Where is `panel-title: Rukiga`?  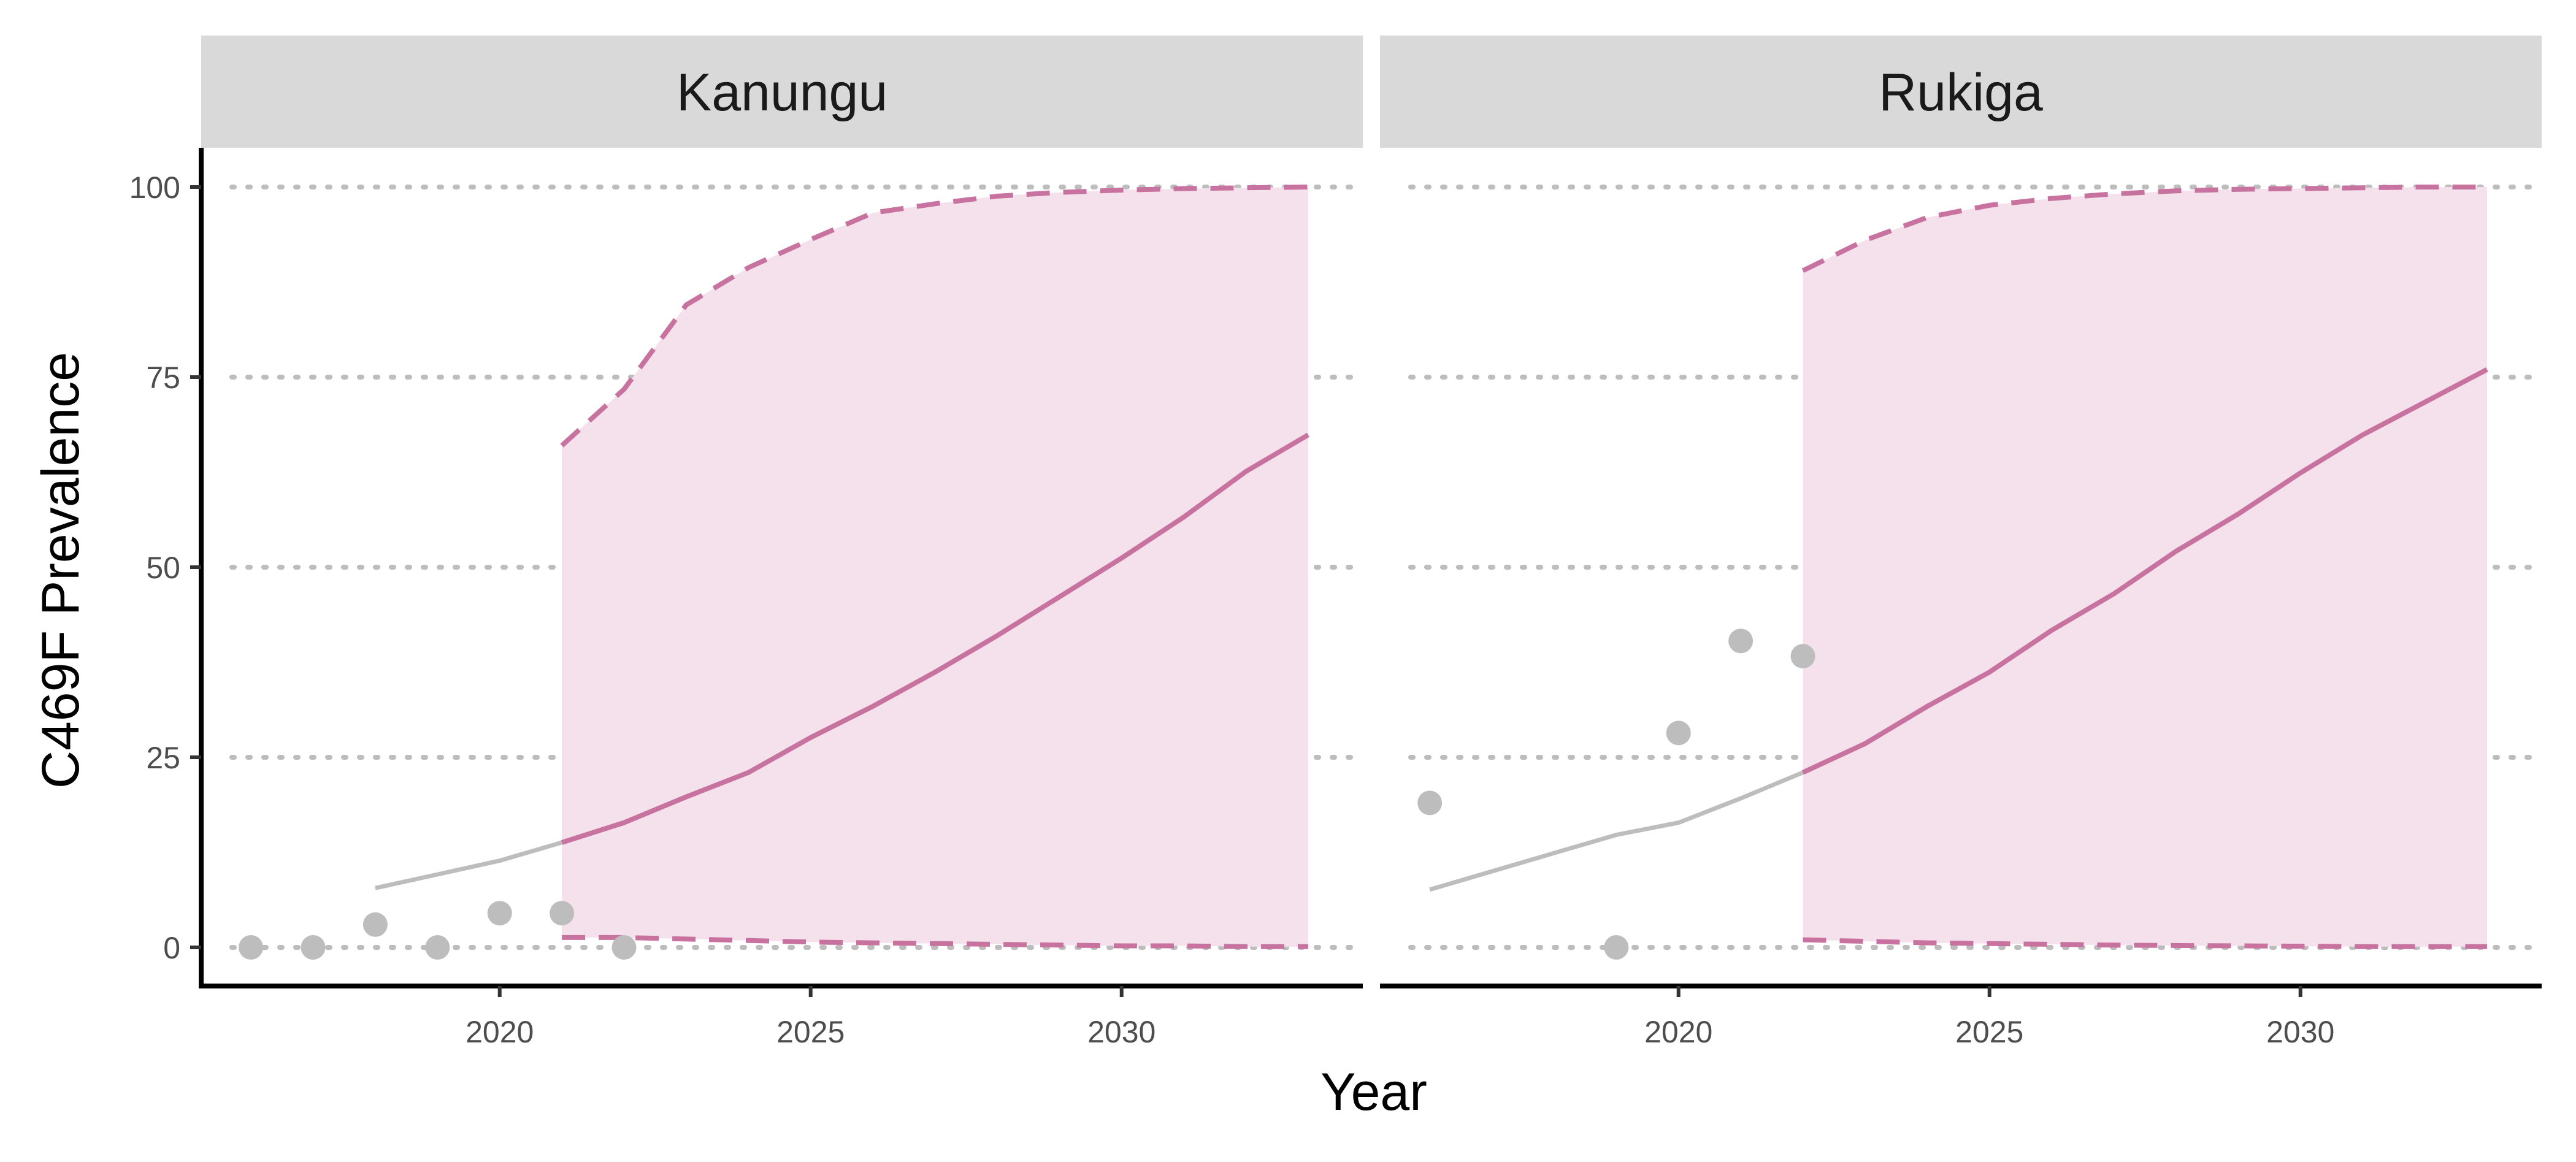
panel-title: Rukiga is located at coordinates (1961, 93).